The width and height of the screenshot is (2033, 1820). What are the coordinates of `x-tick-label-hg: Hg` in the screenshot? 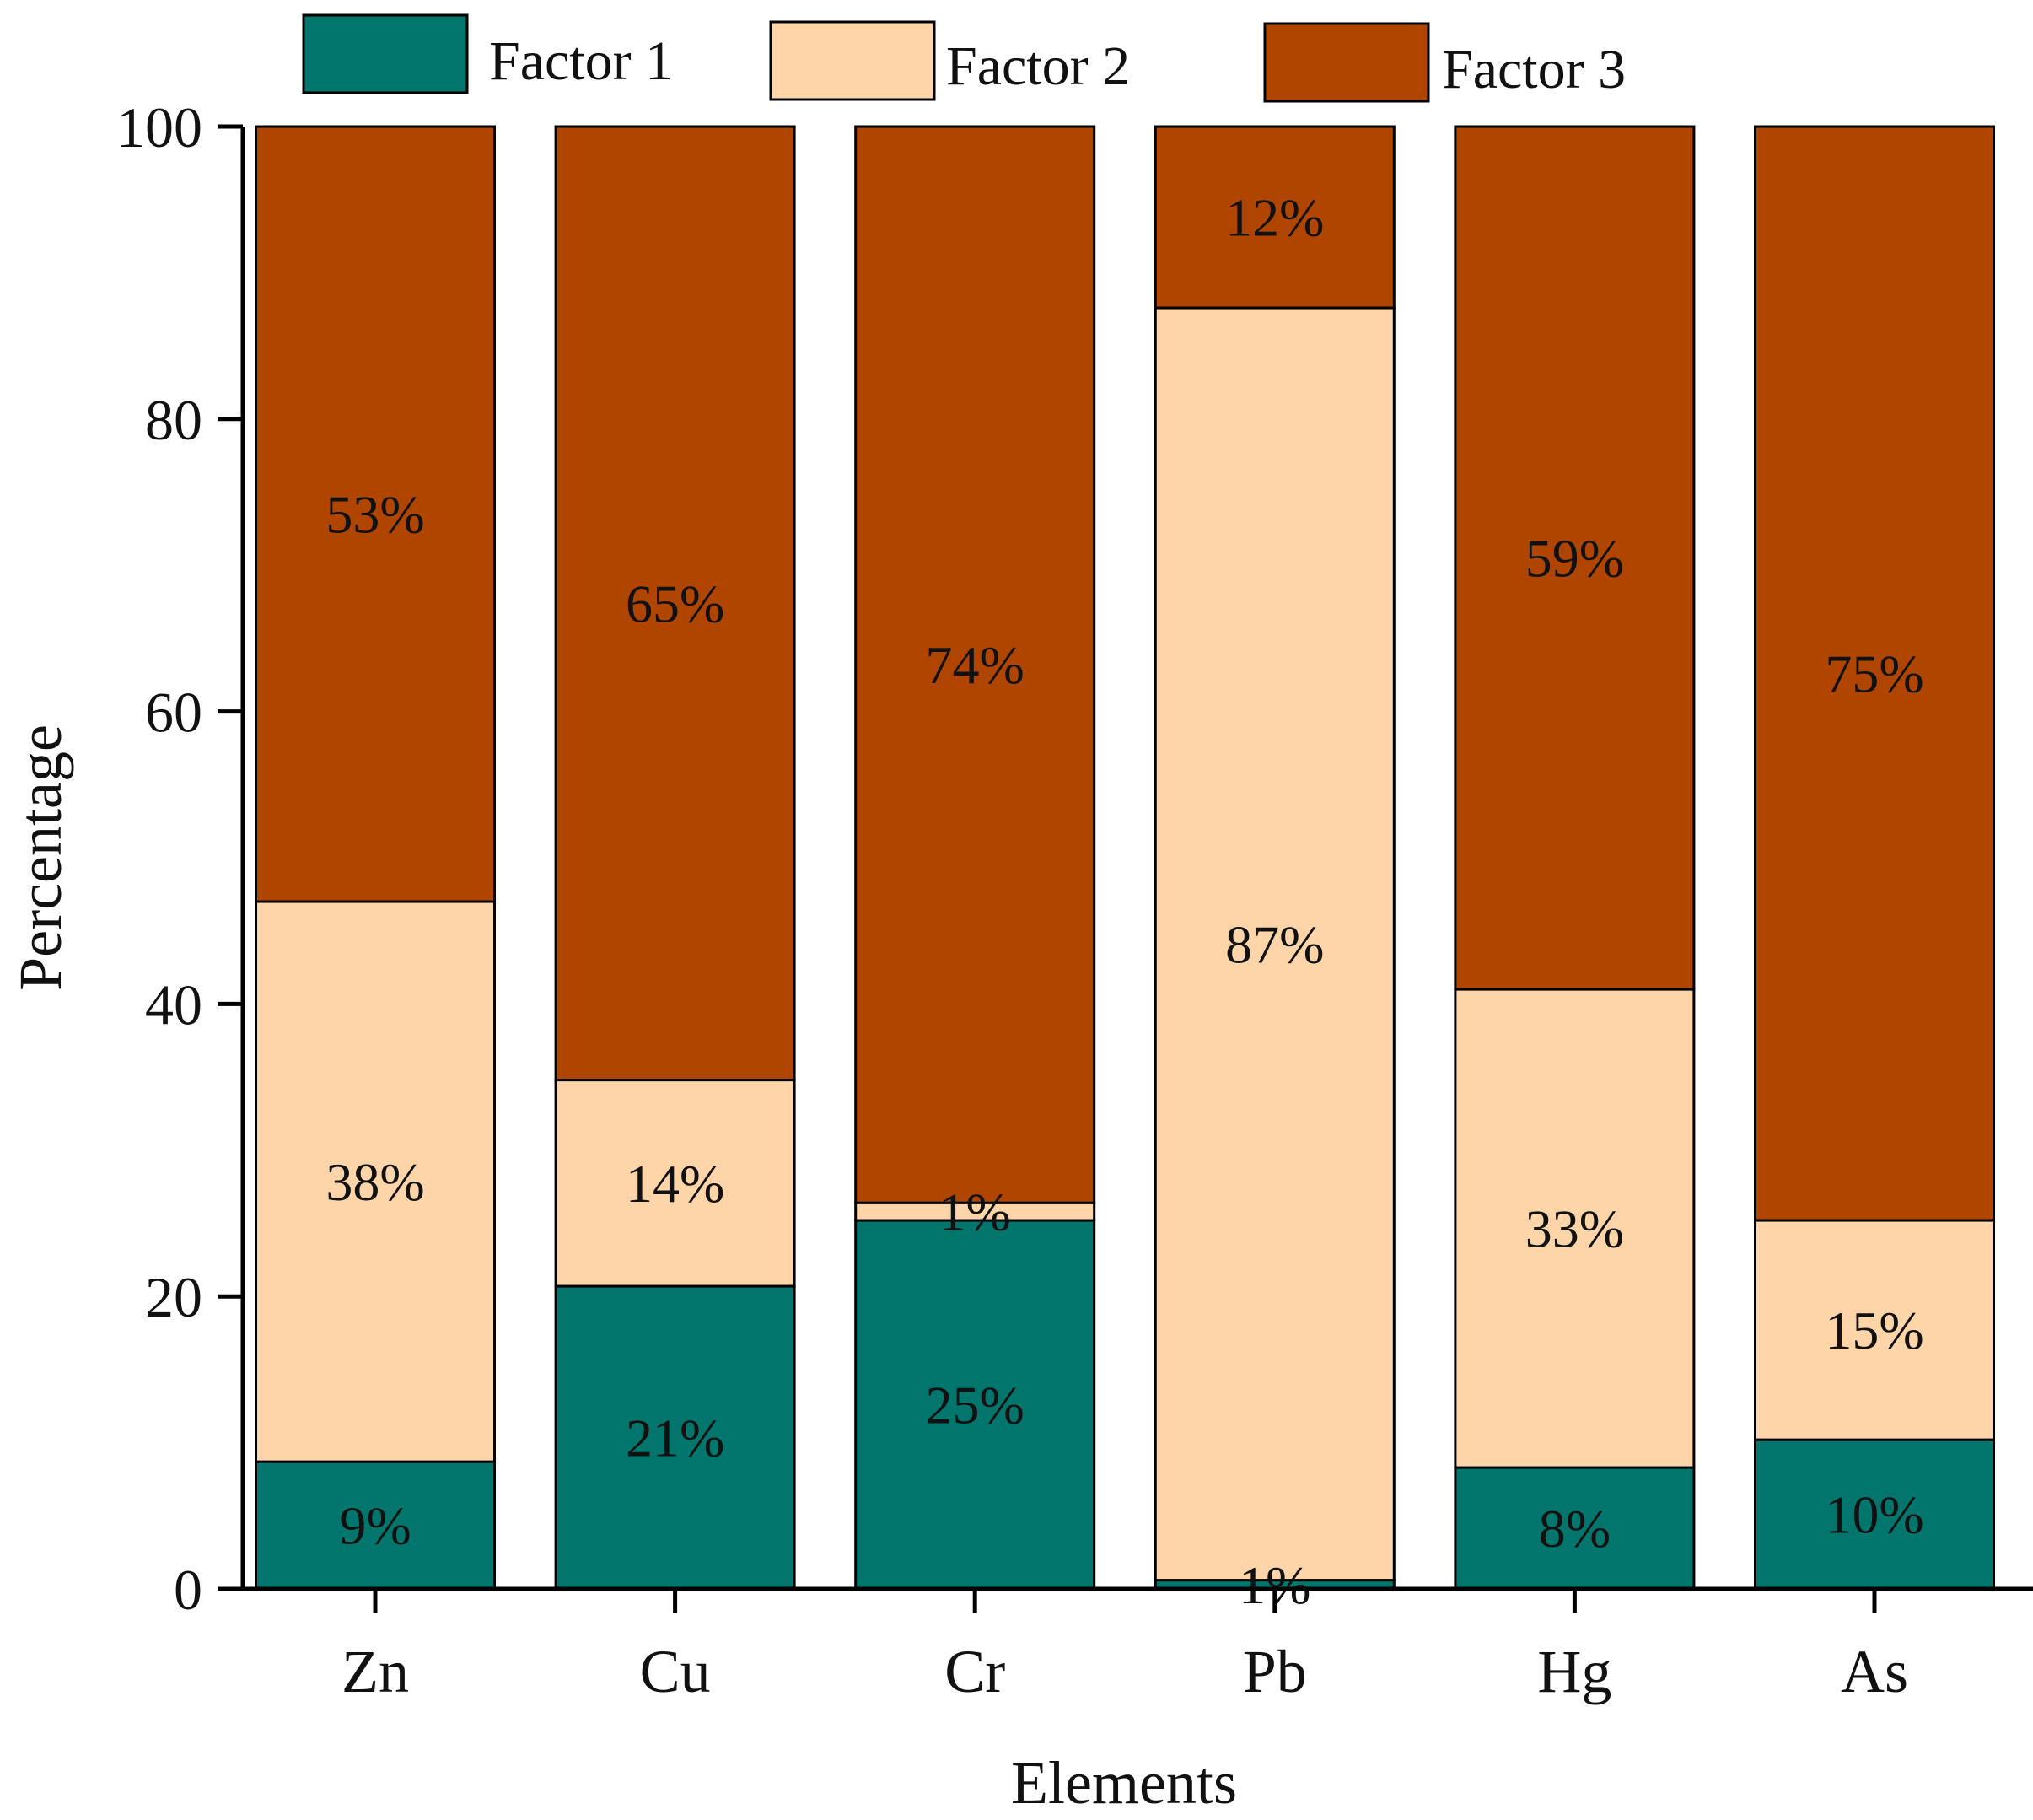 It's located at (1574, 1671).